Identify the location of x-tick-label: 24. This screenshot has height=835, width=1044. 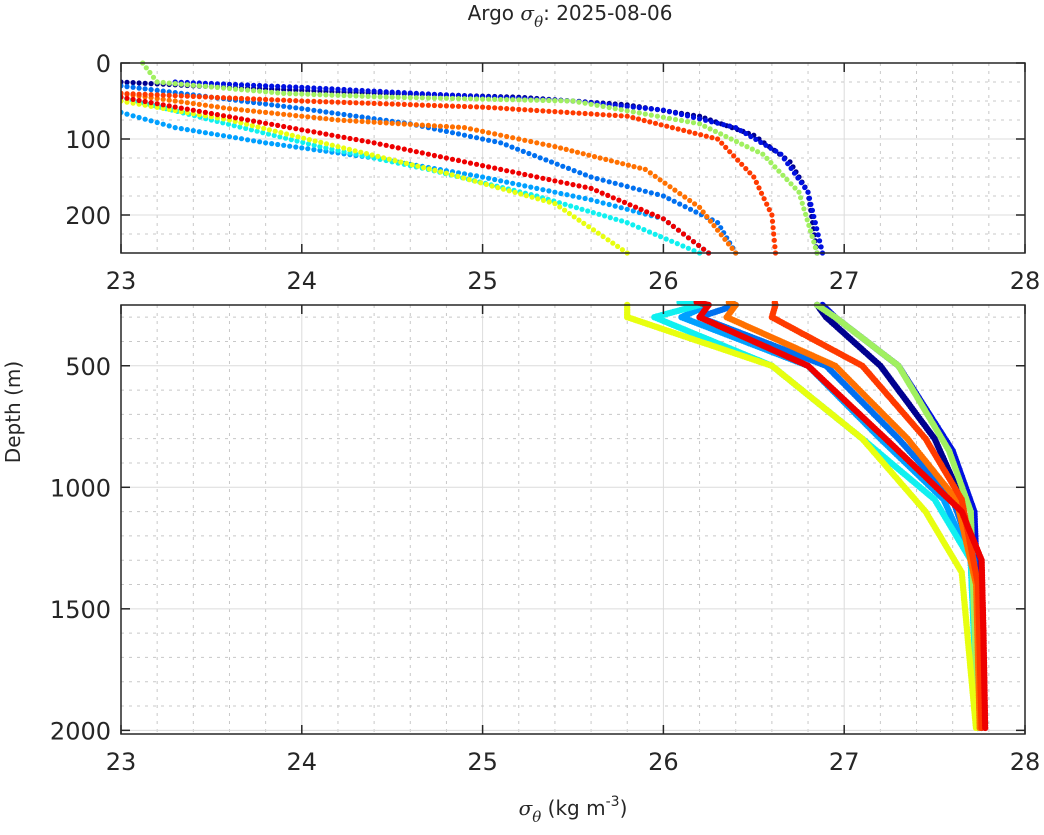
(302, 281).